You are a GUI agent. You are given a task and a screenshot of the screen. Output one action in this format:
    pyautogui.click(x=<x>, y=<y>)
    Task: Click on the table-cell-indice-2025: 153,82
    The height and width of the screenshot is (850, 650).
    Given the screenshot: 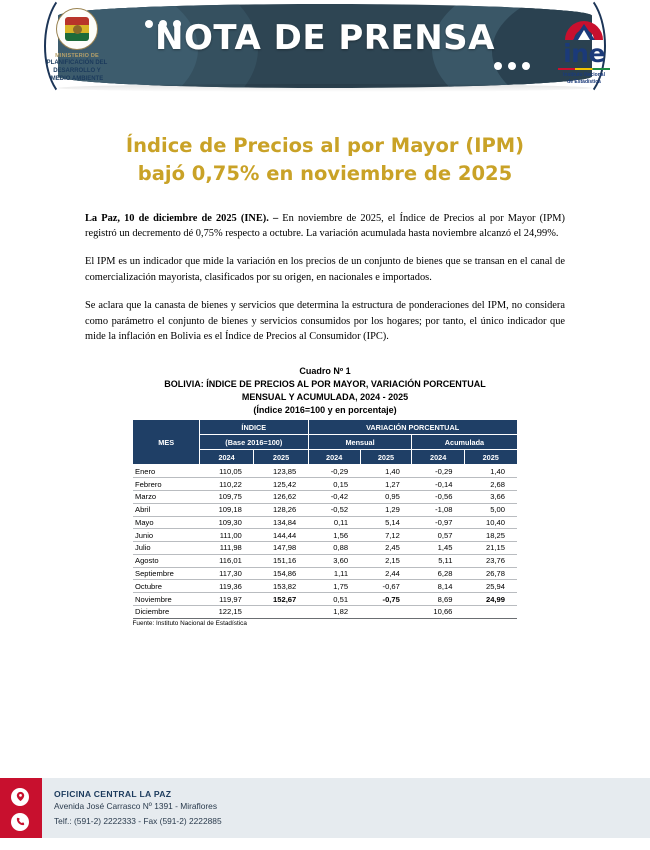 What is the action you would take?
    pyautogui.click(x=281, y=586)
    